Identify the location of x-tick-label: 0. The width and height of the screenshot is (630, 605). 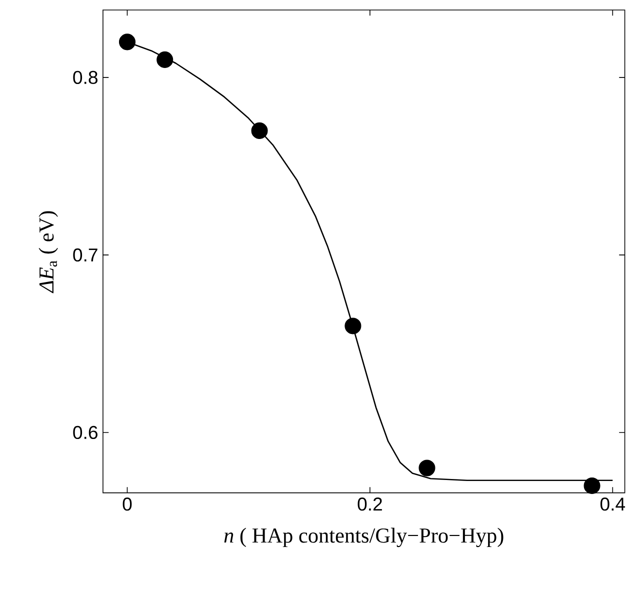
(127, 504).